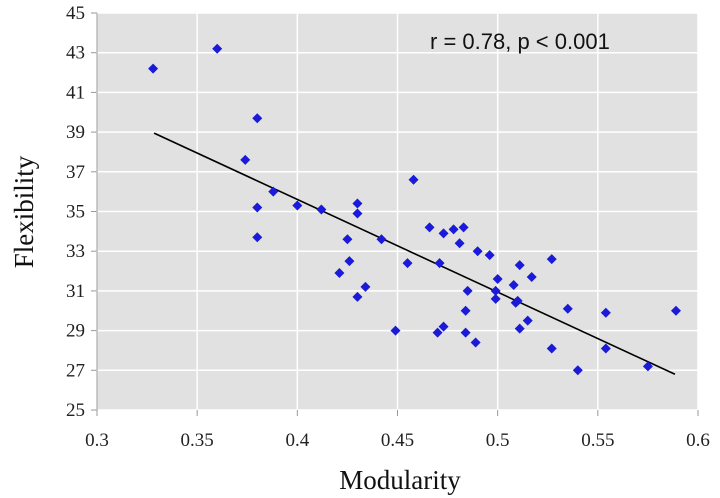  I want to click on x-tick-label: 0.4, so click(297, 440).